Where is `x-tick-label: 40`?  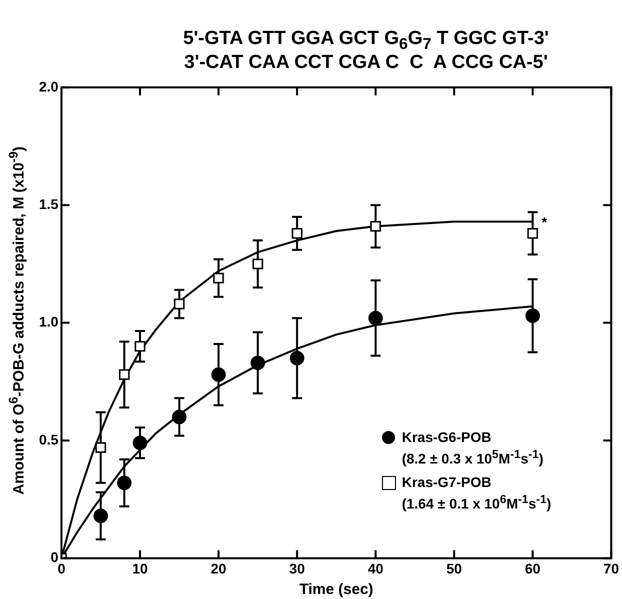 x-tick-label: 40 is located at coordinates (376, 568).